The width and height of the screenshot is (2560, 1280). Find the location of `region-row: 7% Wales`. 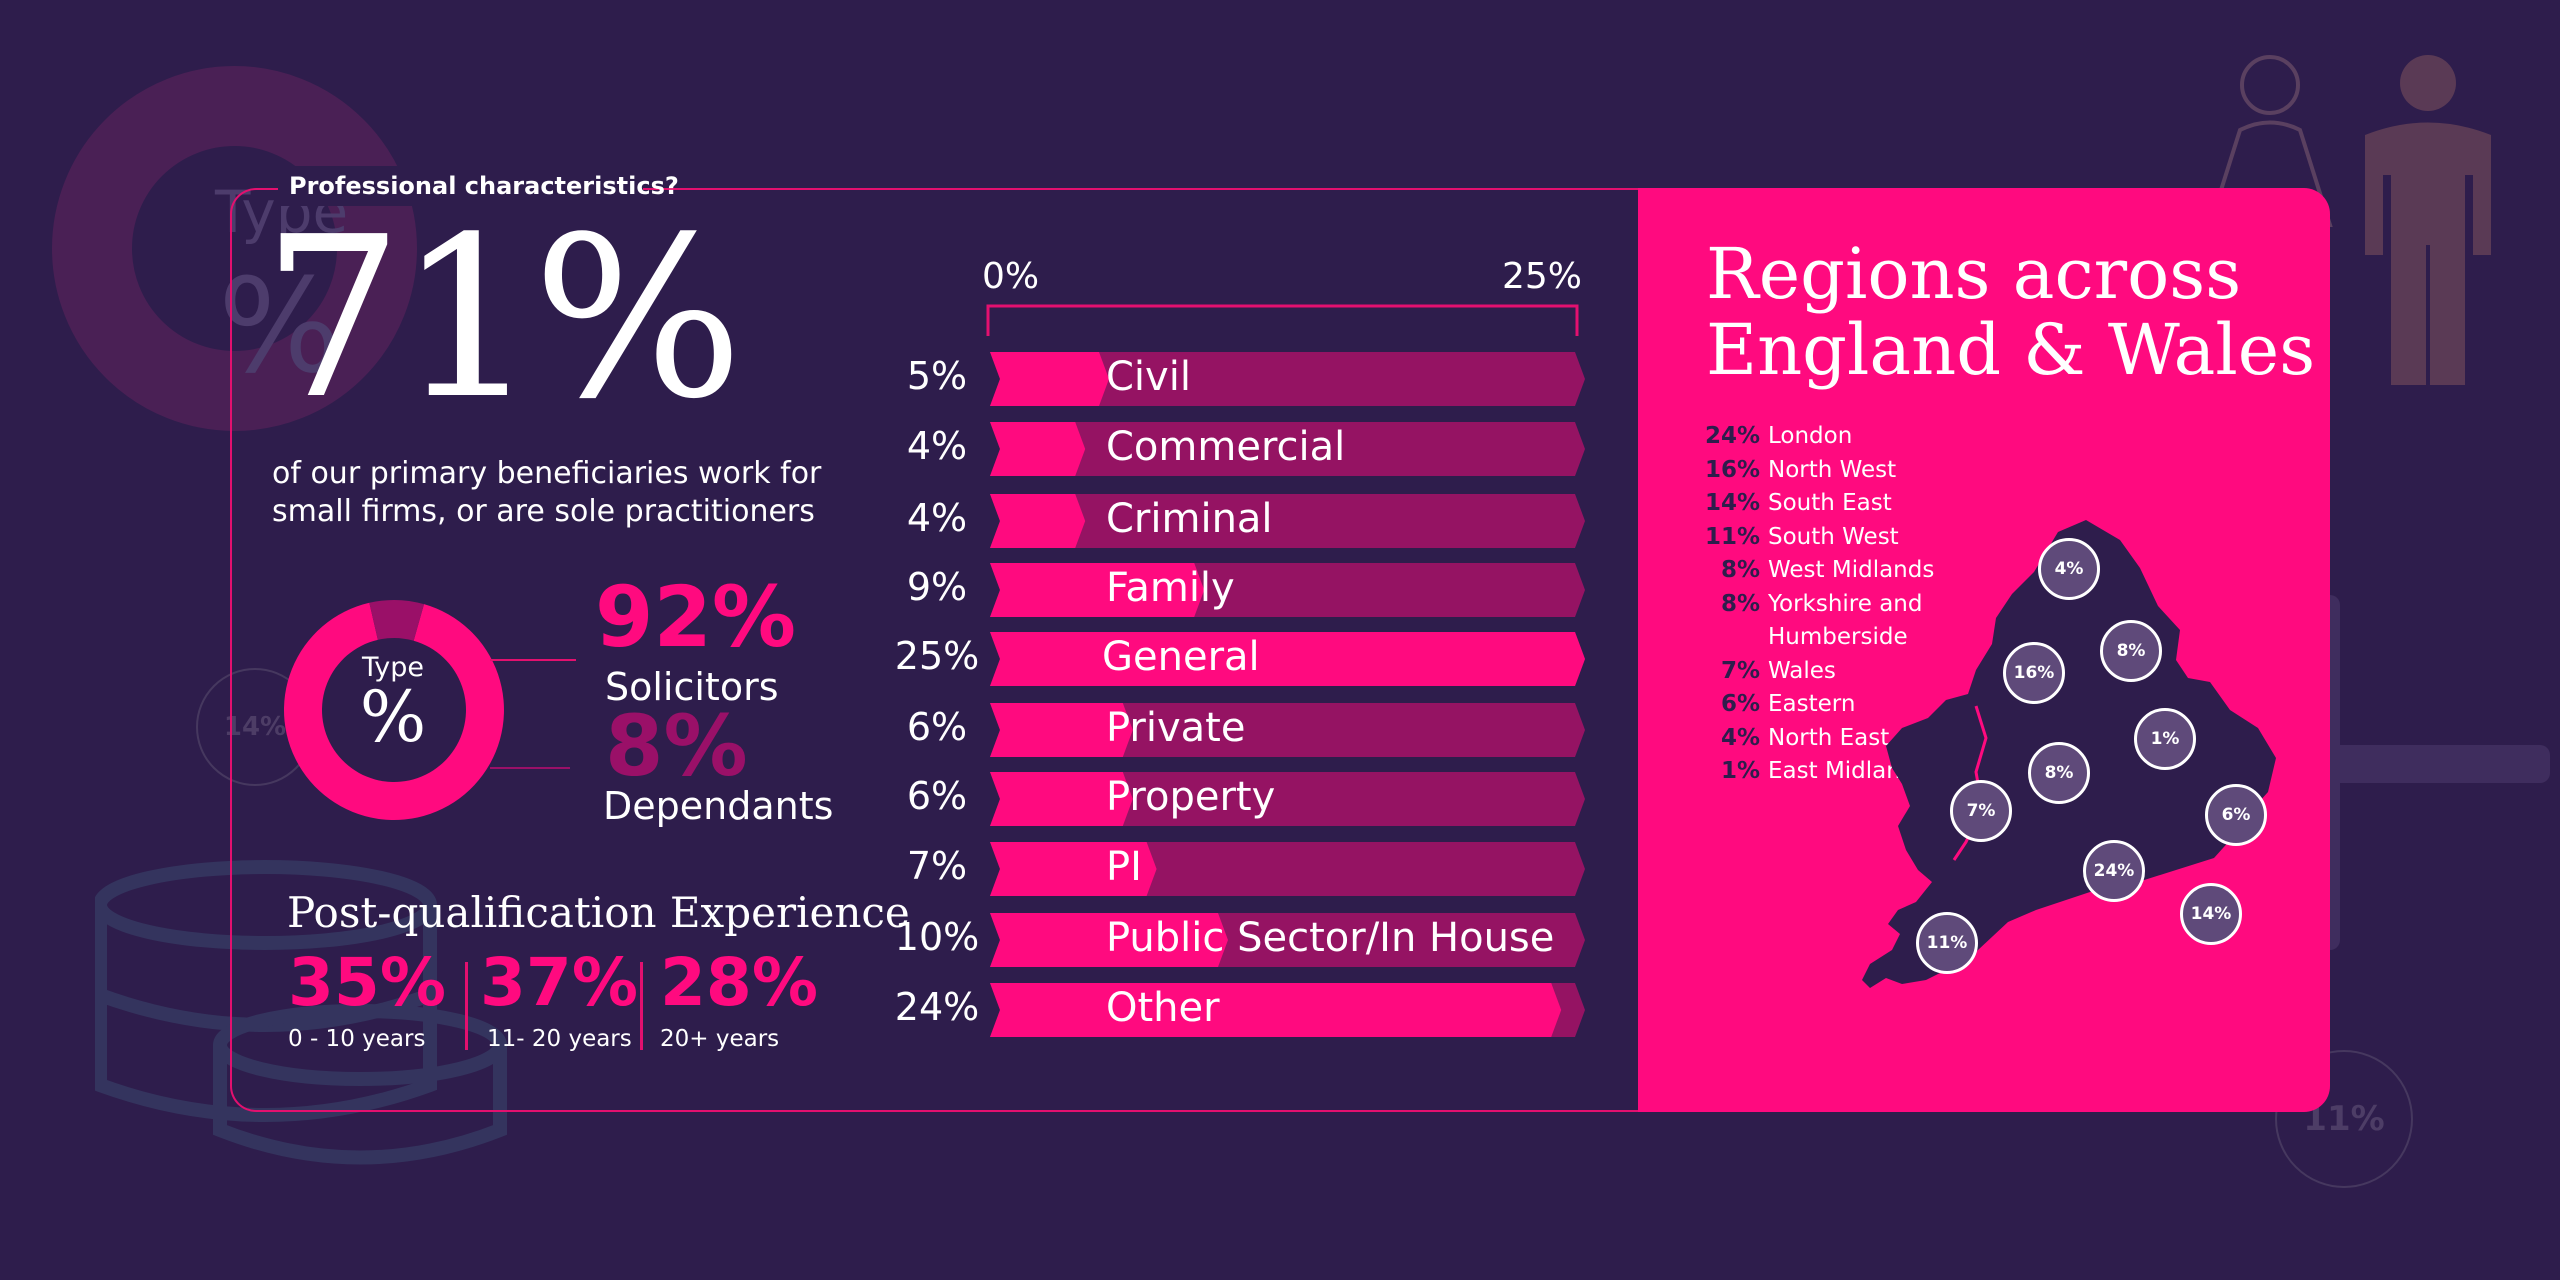

region-row: 7% Wales is located at coordinates (1811, 672).